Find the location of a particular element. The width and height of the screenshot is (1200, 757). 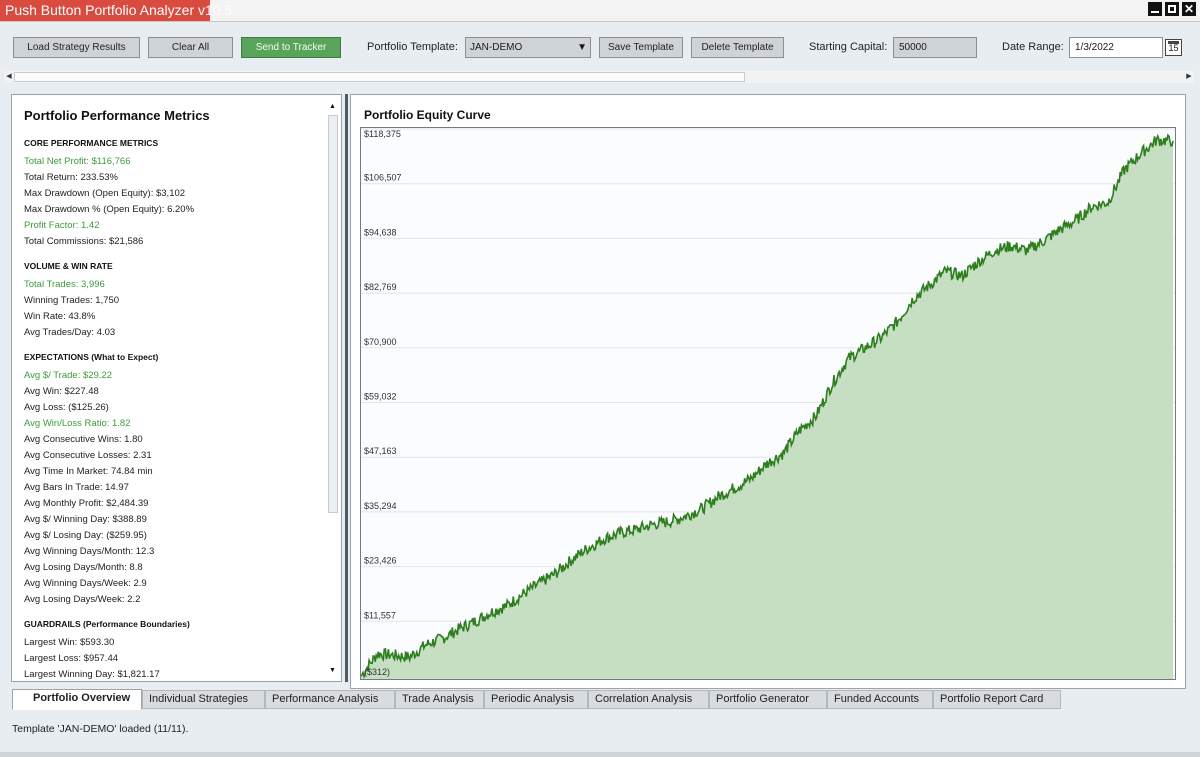

bottom-border is located at coordinates (600, 754).